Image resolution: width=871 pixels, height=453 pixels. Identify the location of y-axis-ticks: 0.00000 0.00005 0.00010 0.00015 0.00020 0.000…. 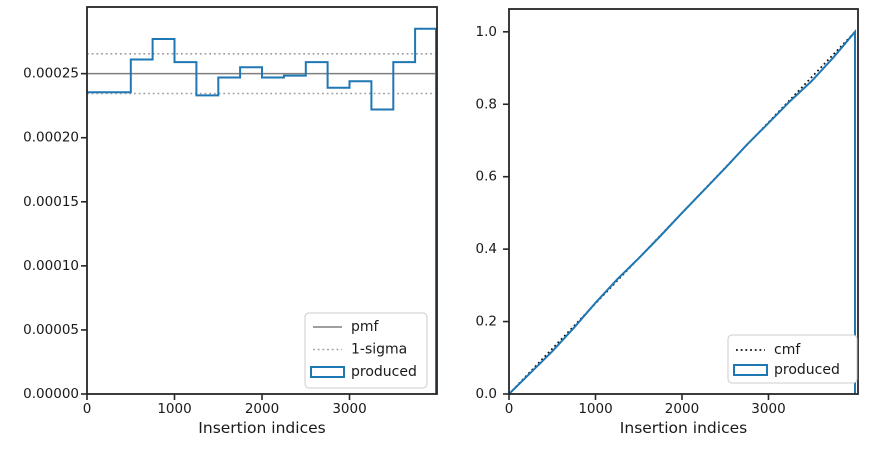
(55, 234).